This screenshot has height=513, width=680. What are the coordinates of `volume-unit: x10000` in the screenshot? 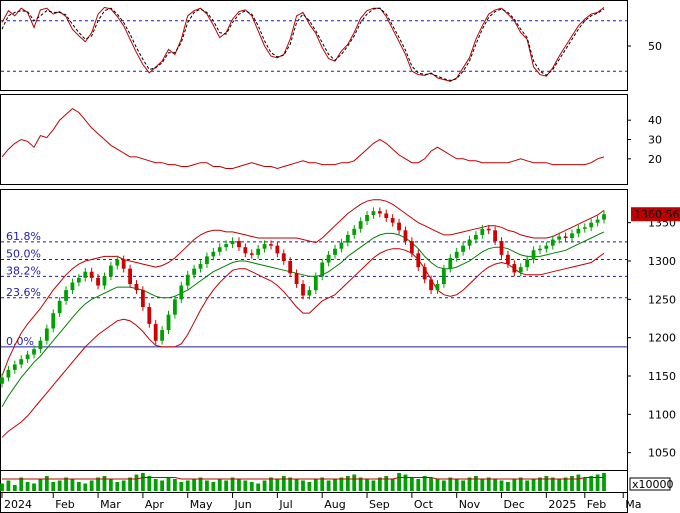 It's located at (651, 484).